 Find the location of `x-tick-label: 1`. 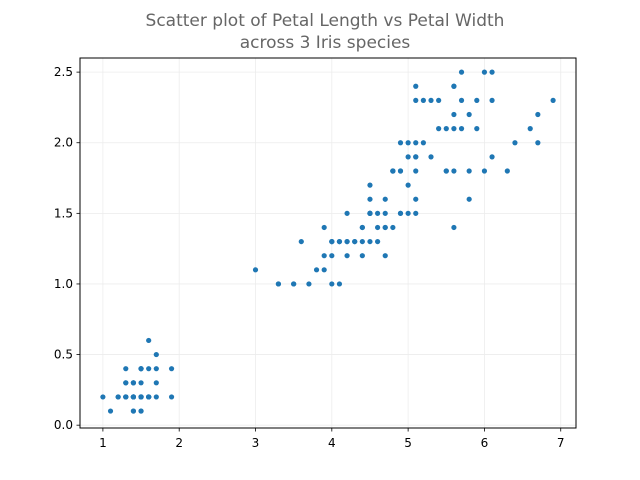

x-tick-label: 1 is located at coordinates (103, 443).